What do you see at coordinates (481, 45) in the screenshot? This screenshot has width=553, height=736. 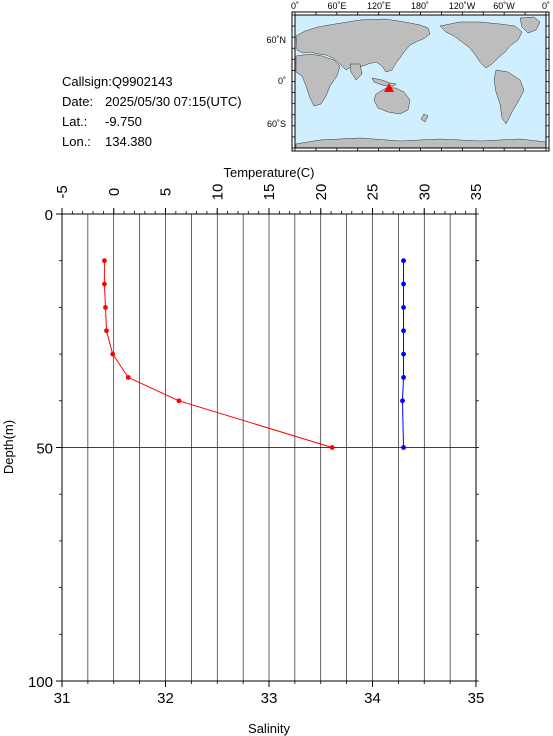 I see `land-north-america` at bounding box center [481, 45].